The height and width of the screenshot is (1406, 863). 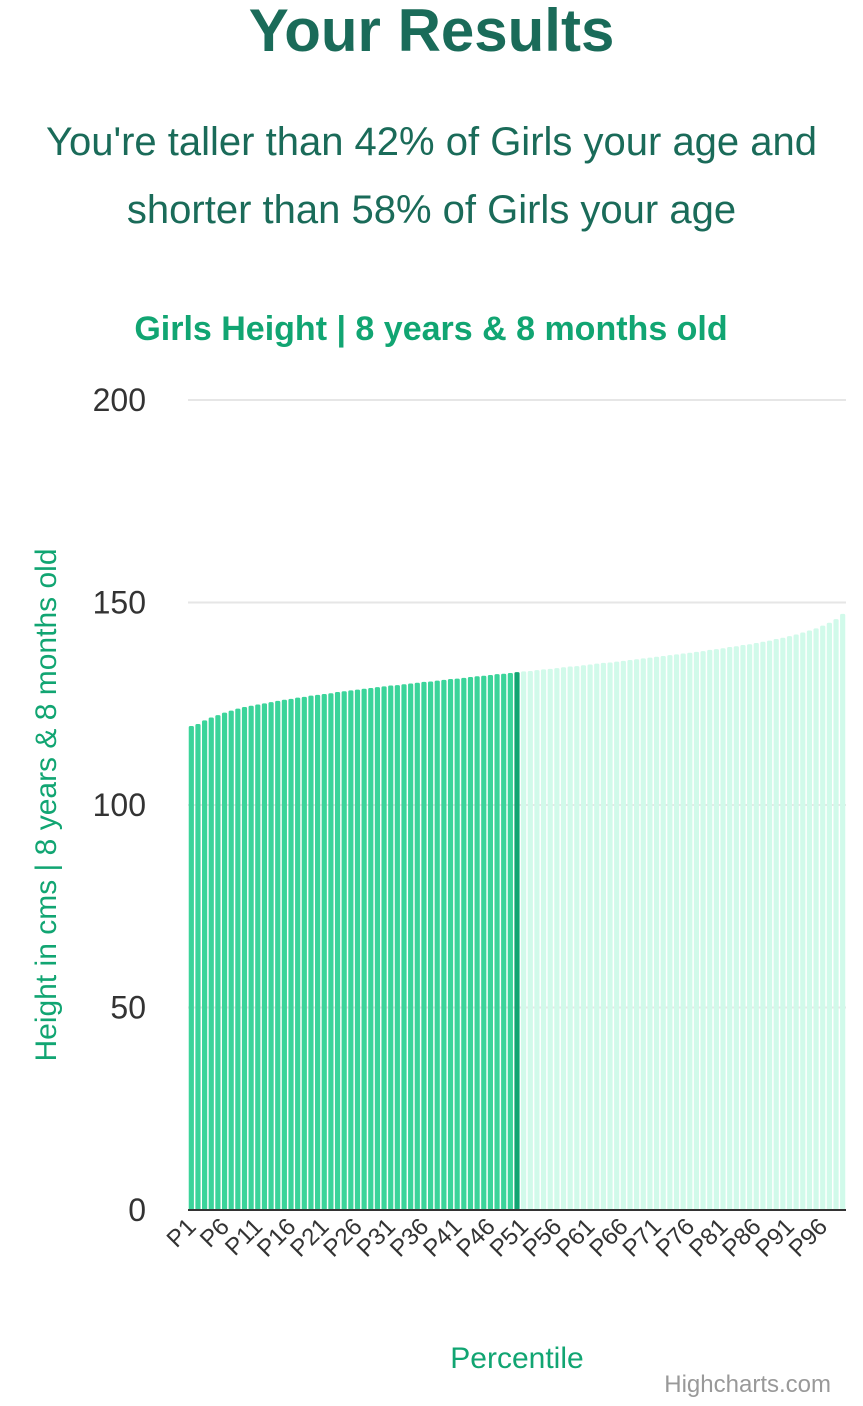 What do you see at coordinates (843, 911) in the screenshot?
I see `bar-p99` at bounding box center [843, 911].